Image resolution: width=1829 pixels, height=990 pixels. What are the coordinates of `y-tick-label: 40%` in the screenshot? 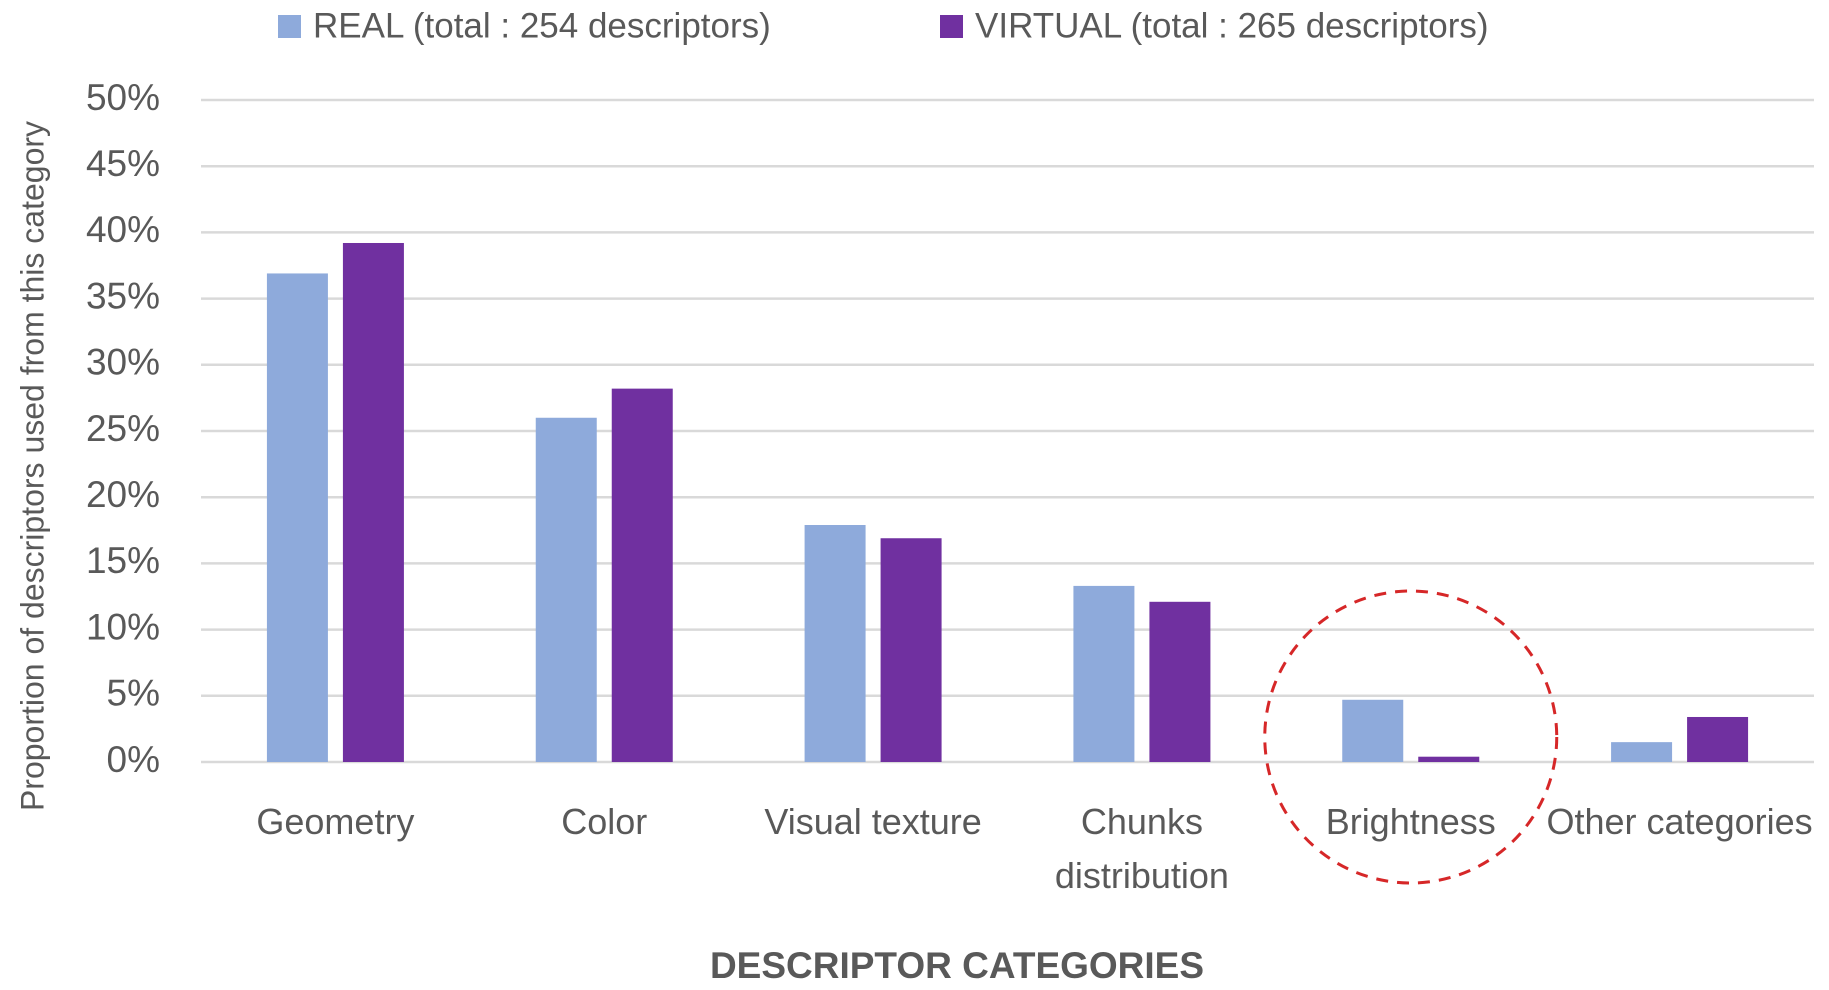 It's located at (123, 229).